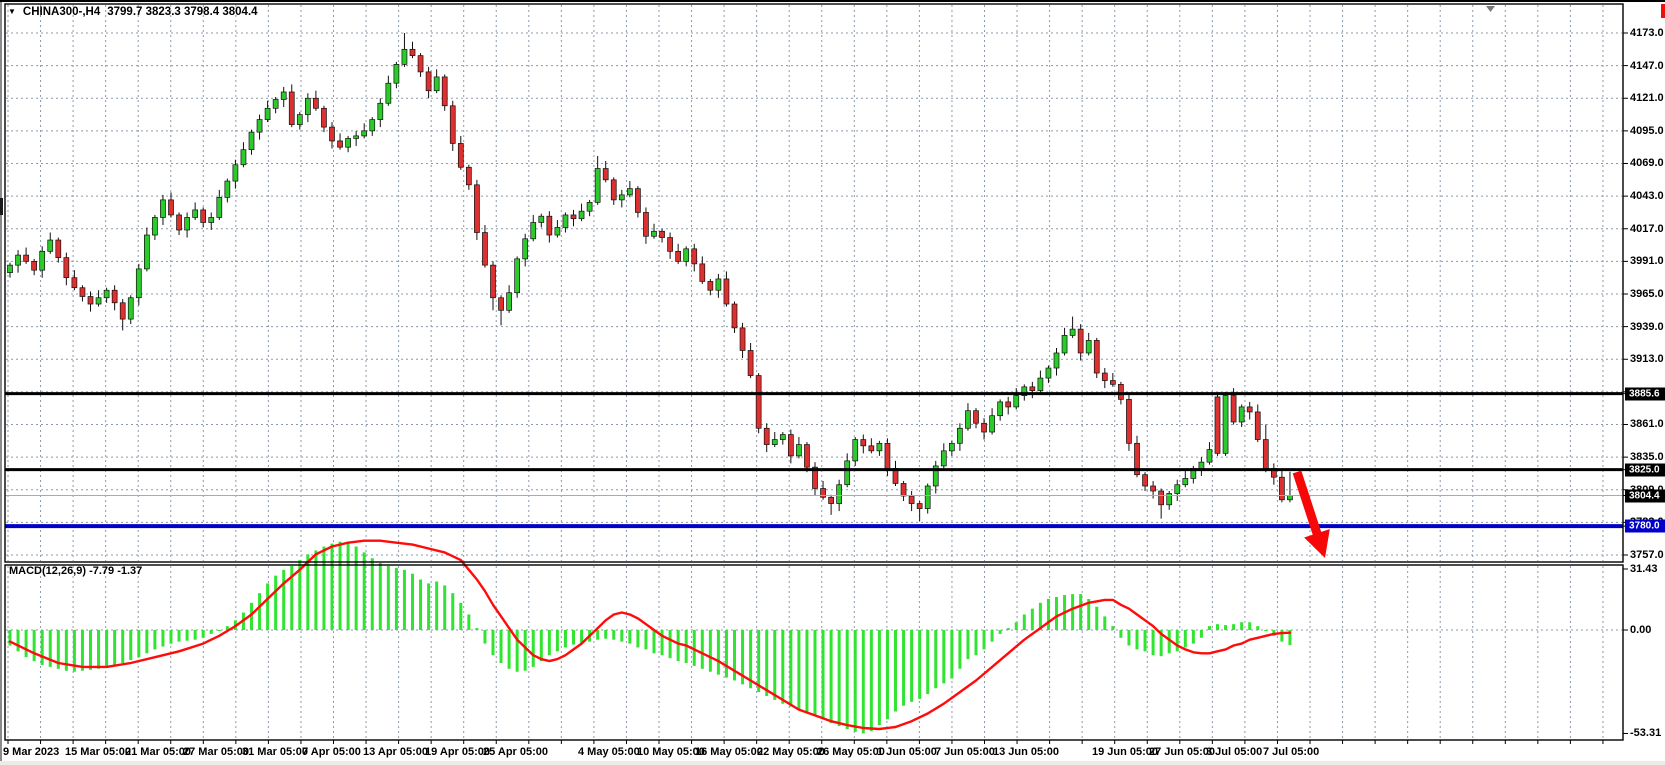  Describe the element at coordinates (729, 752) in the screenshot. I see `date-label: 16 May 05:00` at that location.